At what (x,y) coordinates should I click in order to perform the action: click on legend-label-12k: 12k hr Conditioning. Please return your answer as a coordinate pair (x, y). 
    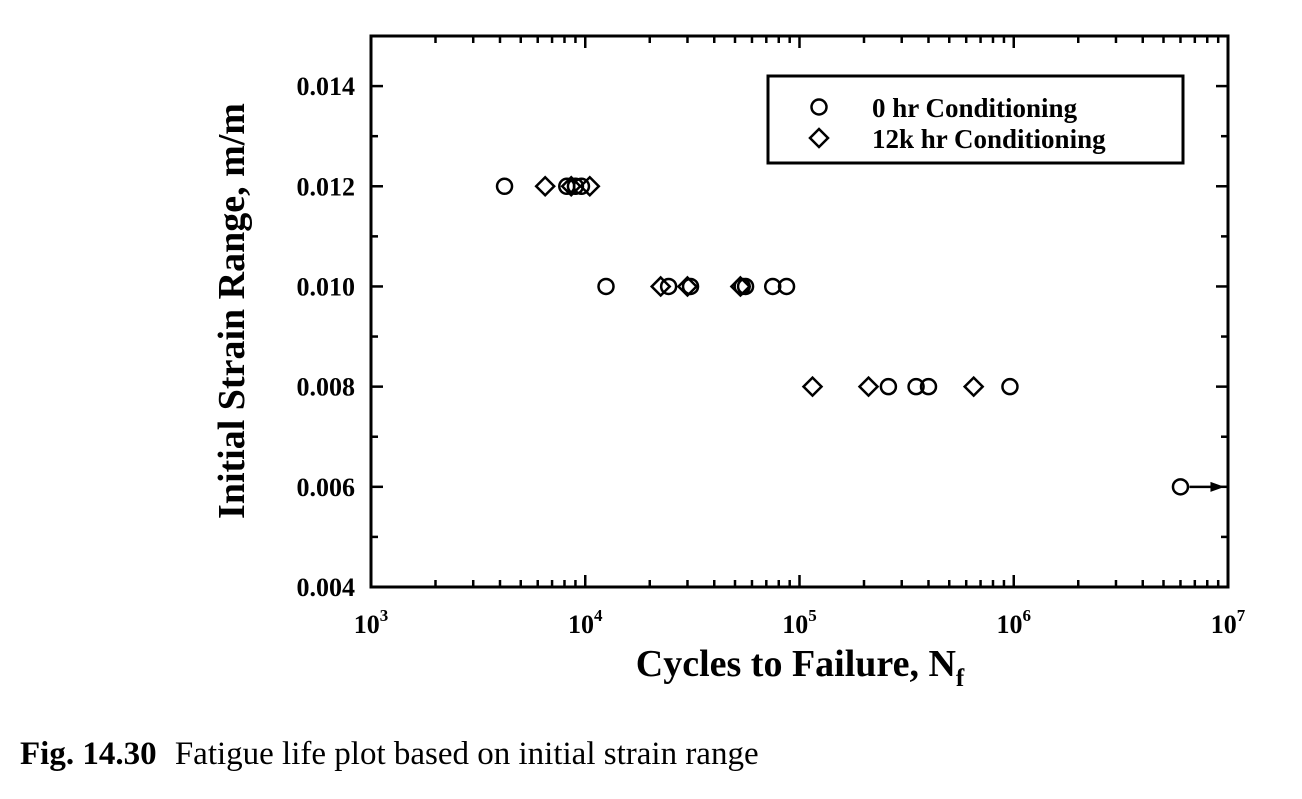
    Looking at the image, I should click on (989, 139).